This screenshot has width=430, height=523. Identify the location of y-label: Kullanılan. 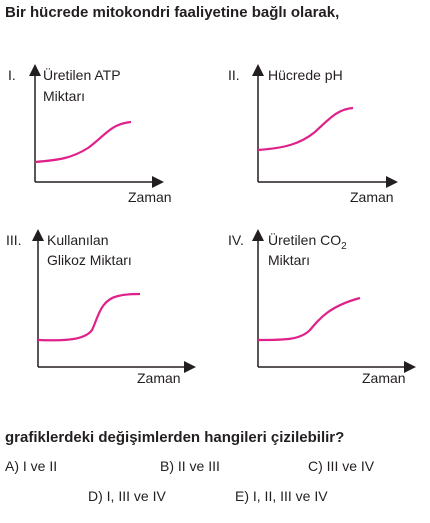
(78, 240).